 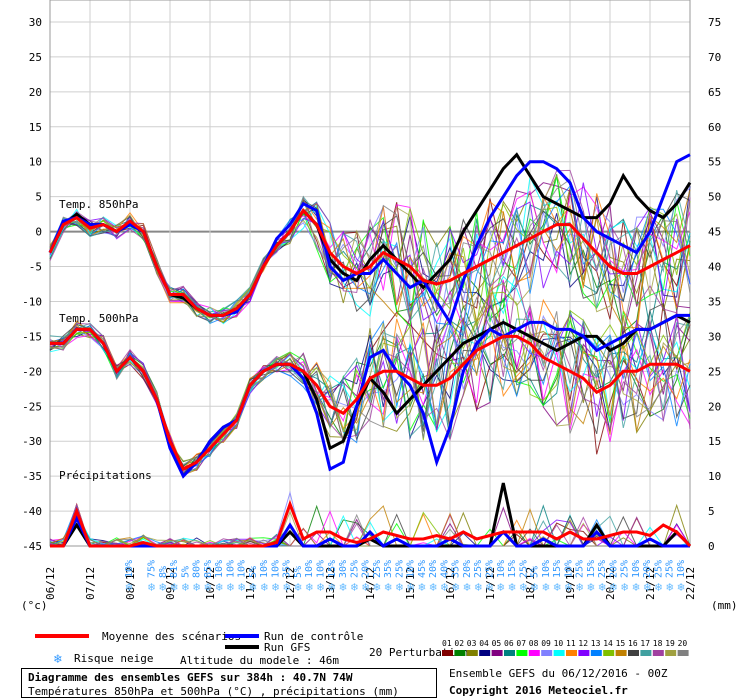 I want to click on x-tick-label: 22/12, so click(x=690, y=583).